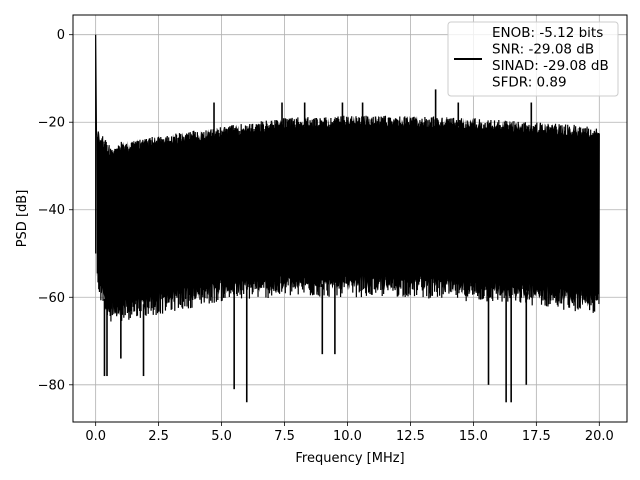 The width and height of the screenshot is (640, 480). What do you see at coordinates (529, 83) in the screenshot?
I see `legend-sfdr: SFDR: 0.89` at bounding box center [529, 83].